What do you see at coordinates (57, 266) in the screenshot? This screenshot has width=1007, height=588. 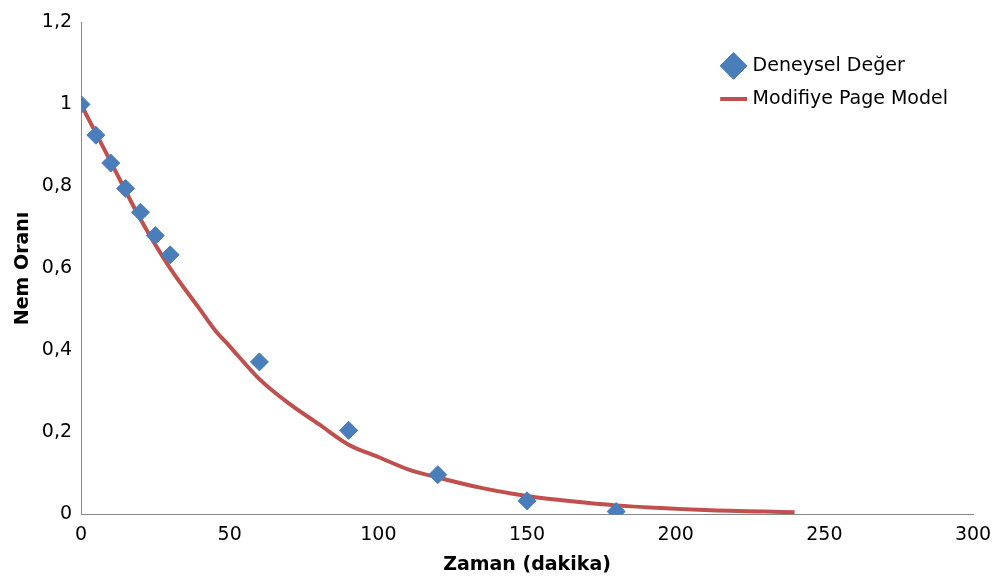 I see `y-tick-label: 0,6` at bounding box center [57, 266].